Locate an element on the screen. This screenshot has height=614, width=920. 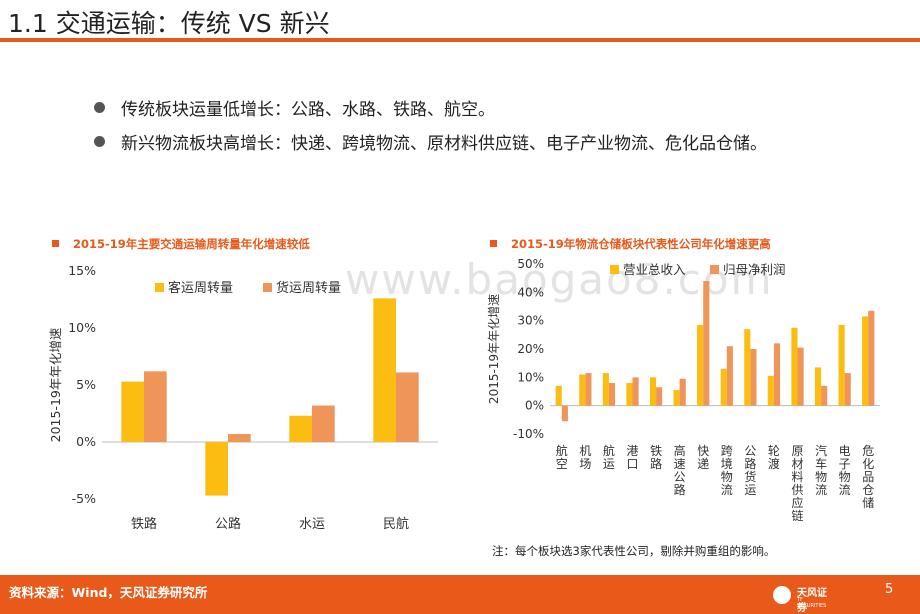
x-tick-label: 汽车物流 is located at coordinates (821, 470).